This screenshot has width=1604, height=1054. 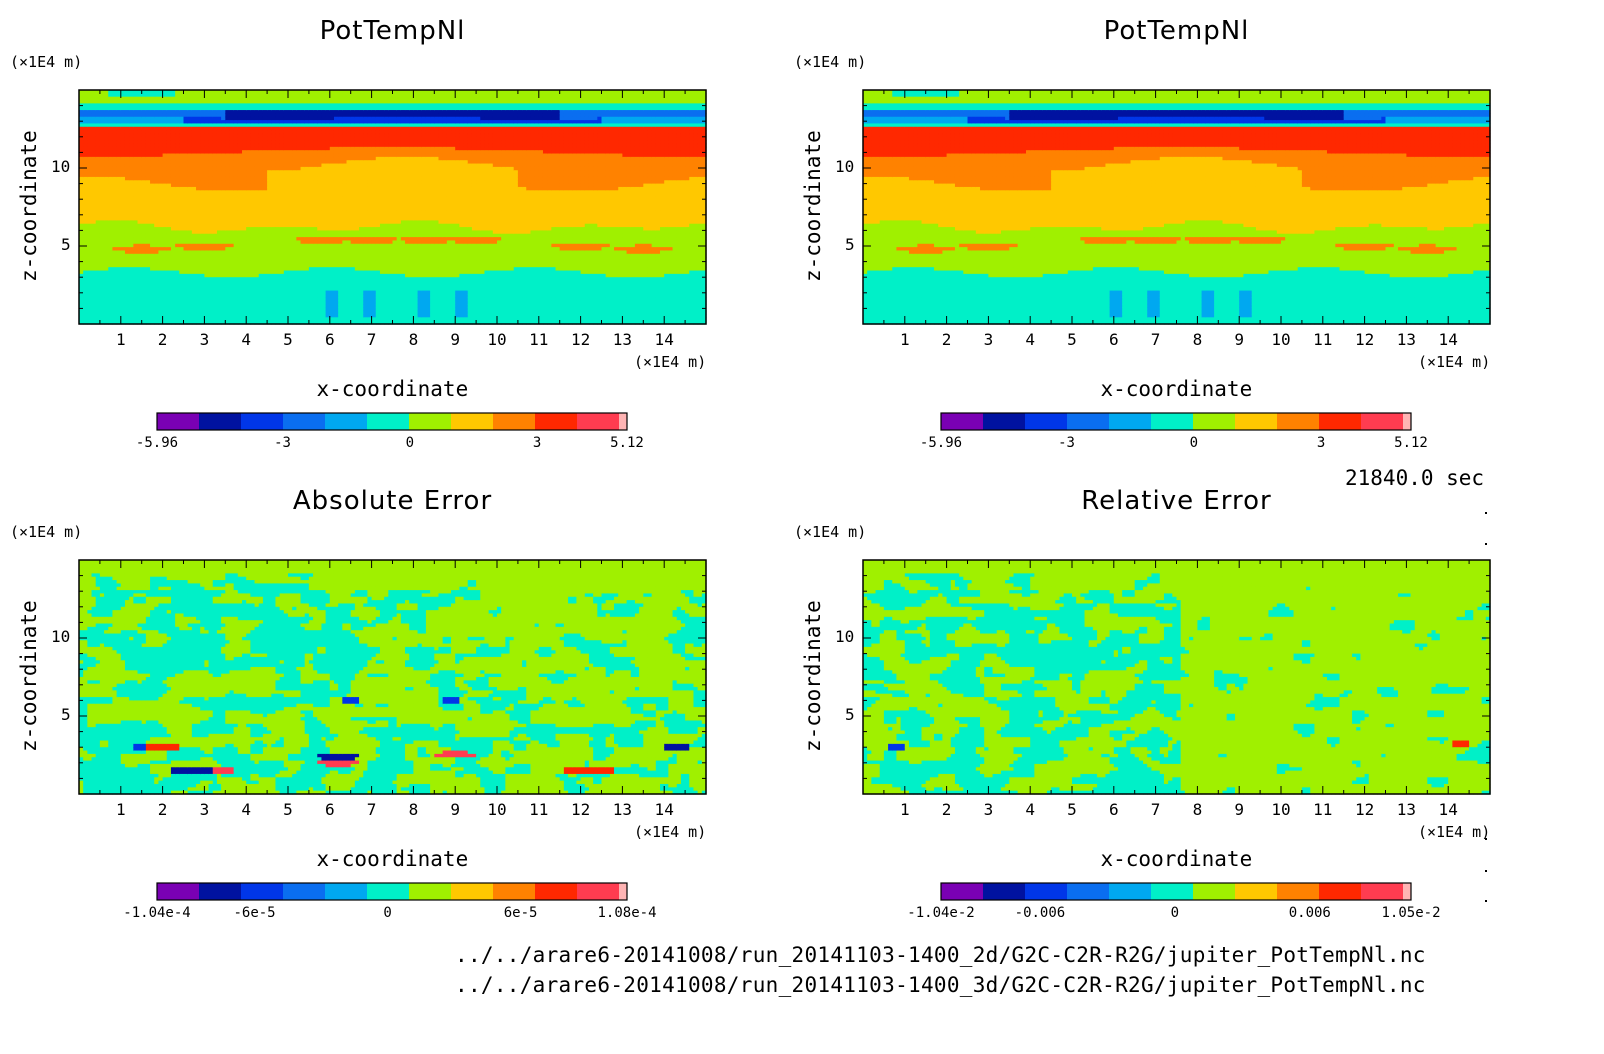 I want to click on chart-title: Absolute Error, so click(x=392, y=501).